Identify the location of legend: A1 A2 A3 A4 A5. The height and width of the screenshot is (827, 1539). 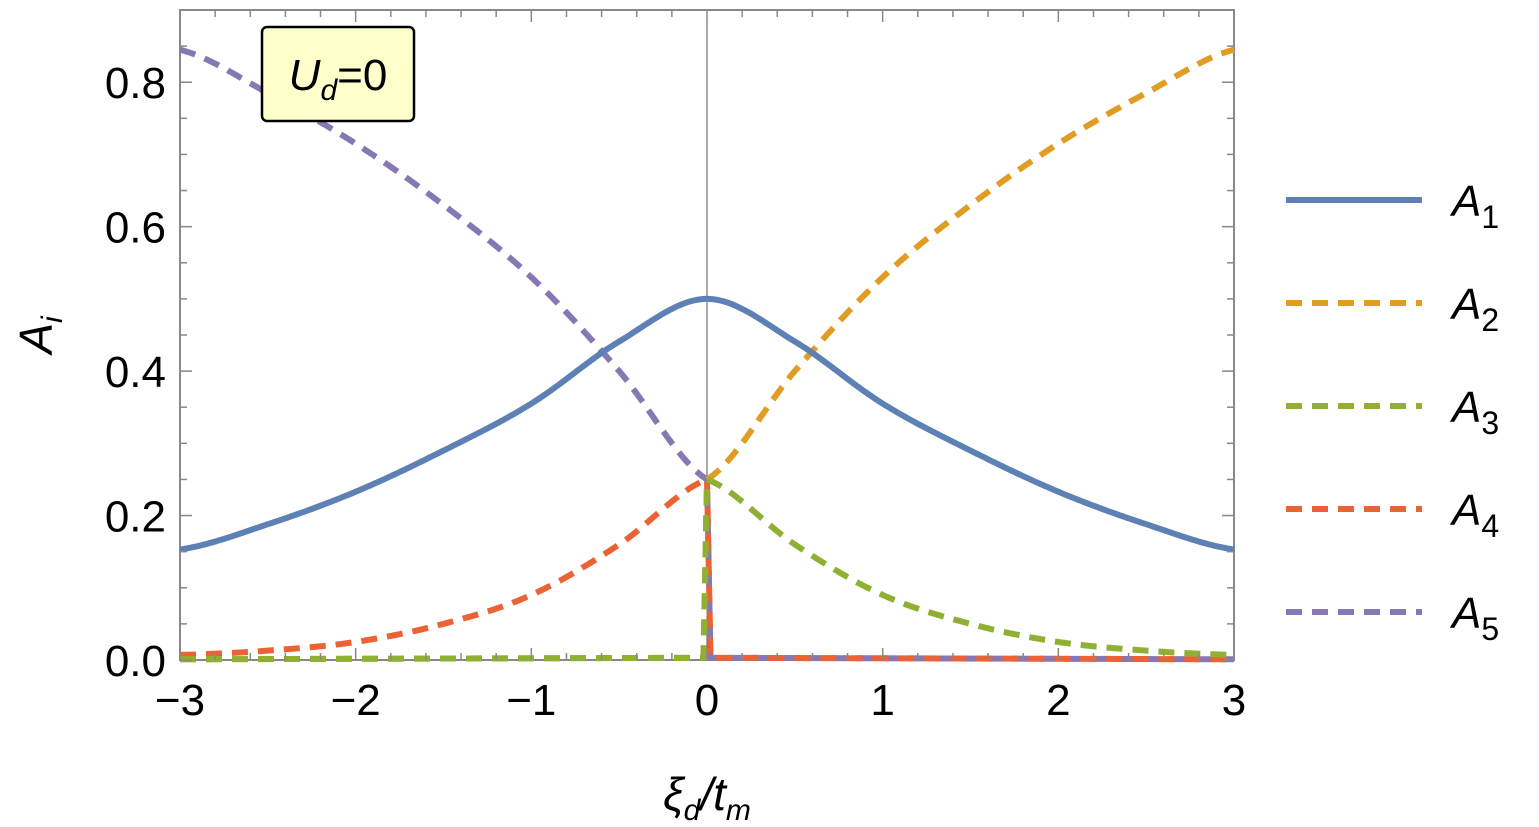
(1392, 412).